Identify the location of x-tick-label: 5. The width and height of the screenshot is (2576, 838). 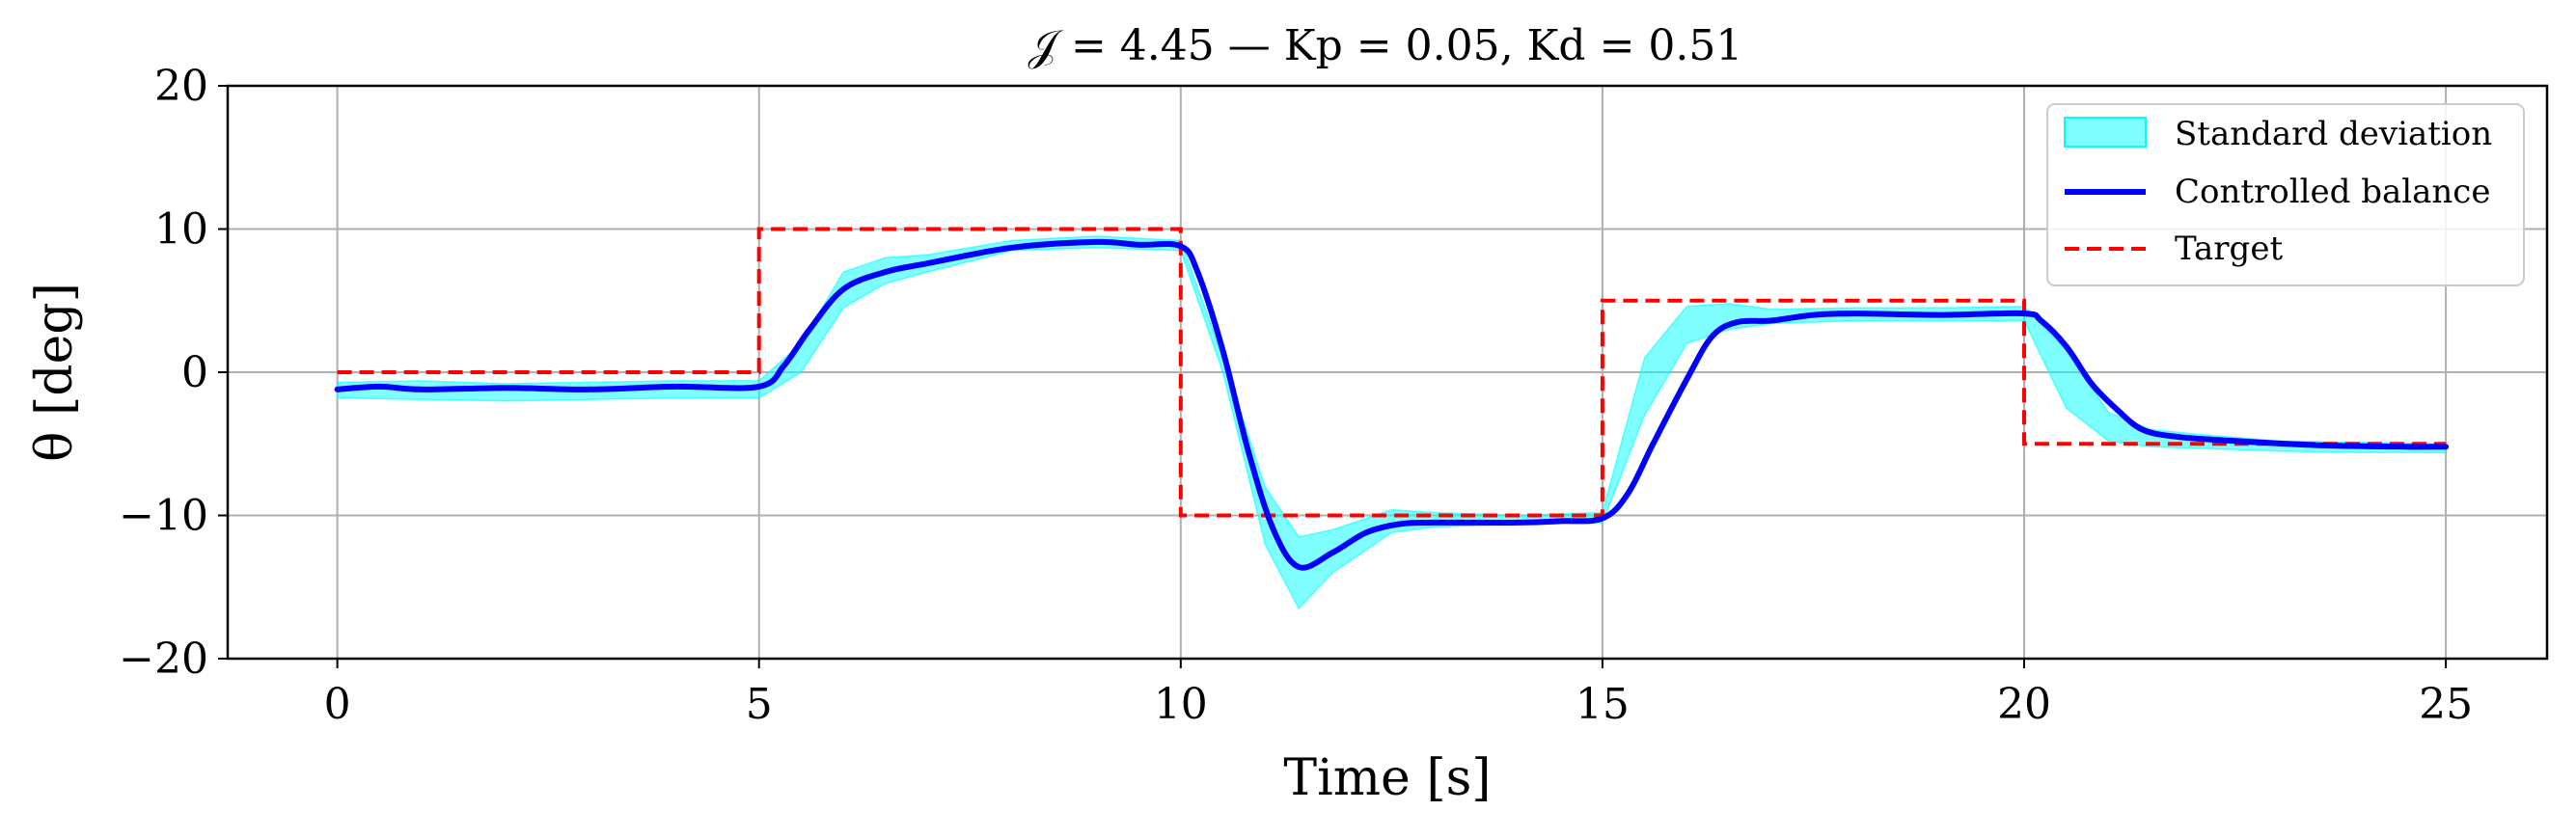
(759, 704).